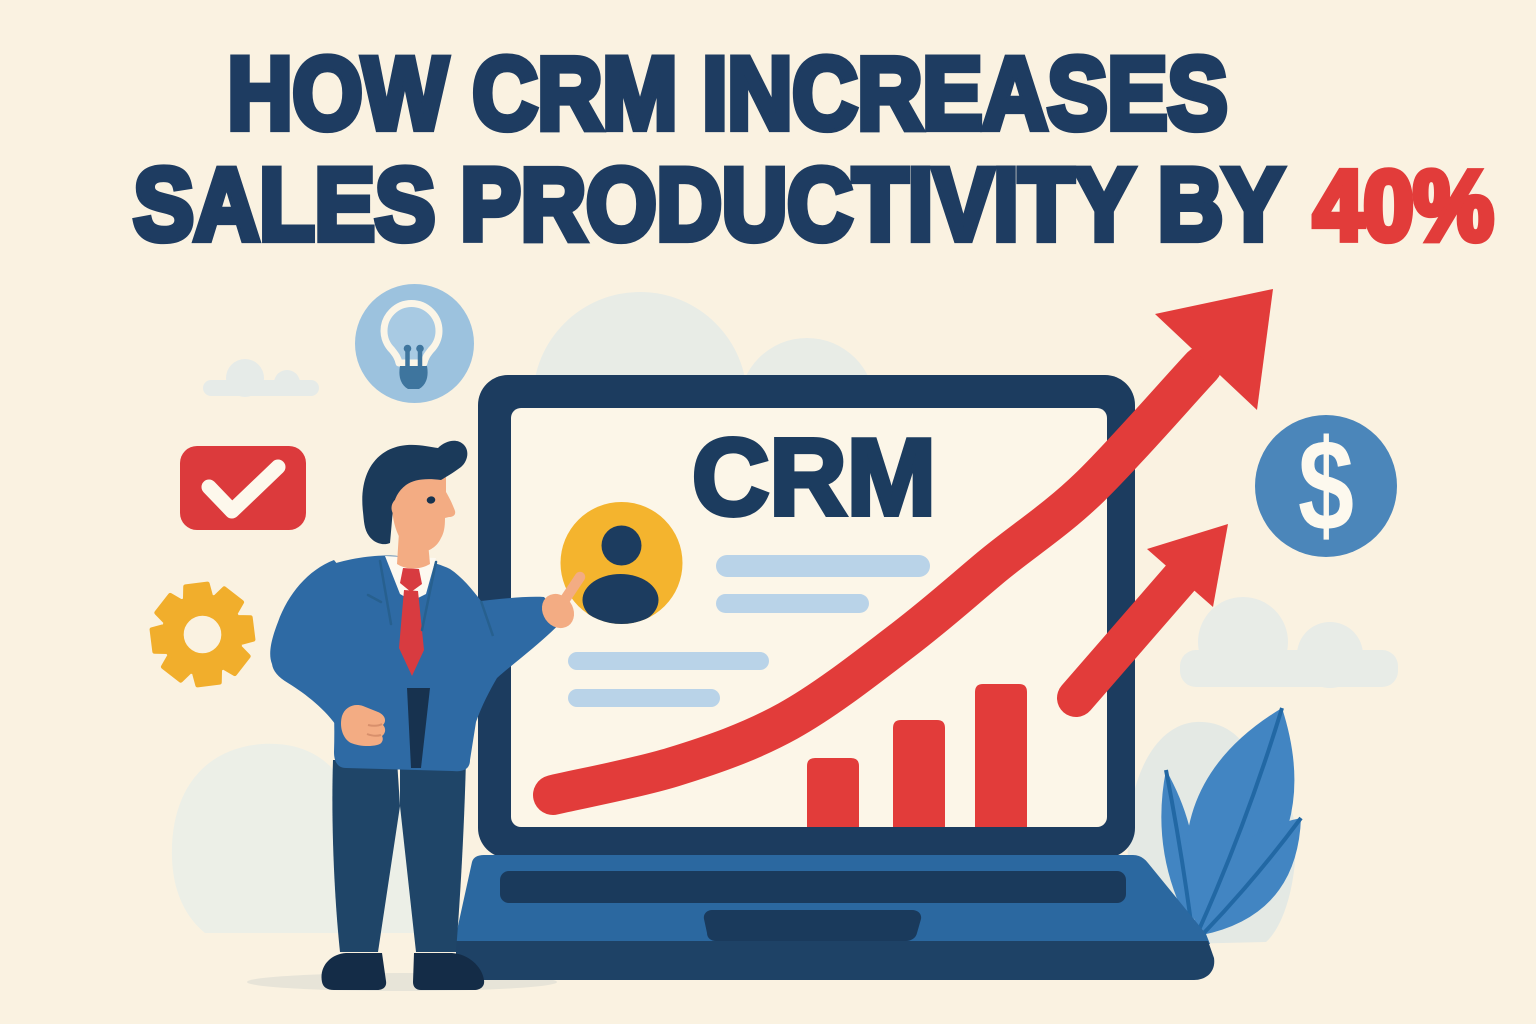  Describe the element at coordinates (1404, 206) in the screenshot. I see `svg-text: 40%` at that location.